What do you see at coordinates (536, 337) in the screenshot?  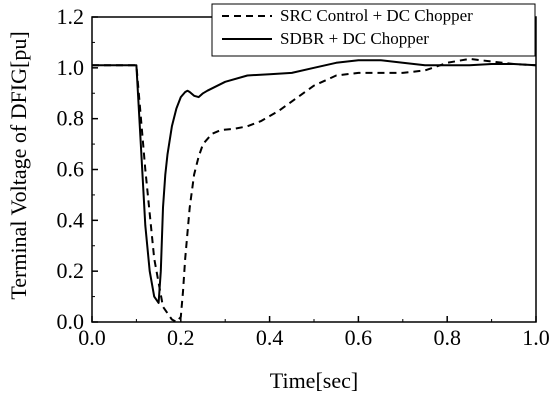 I see `x-tick-label: 1.0` at bounding box center [536, 337].